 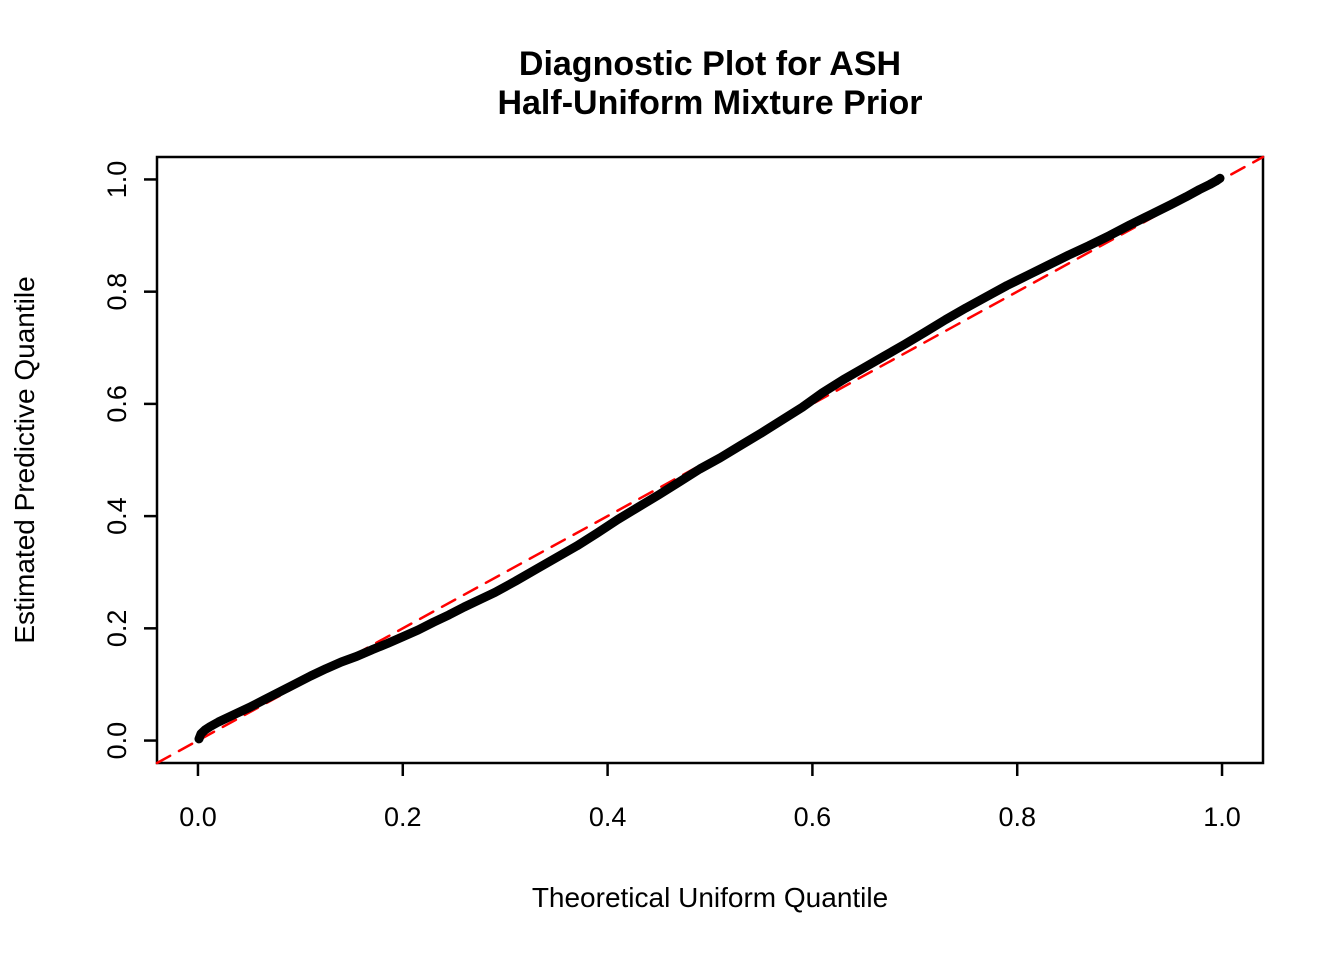 What do you see at coordinates (198, 817) in the screenshot?
I see `x-axis-tick-label: 0.0` at bounding box center [198, 817].